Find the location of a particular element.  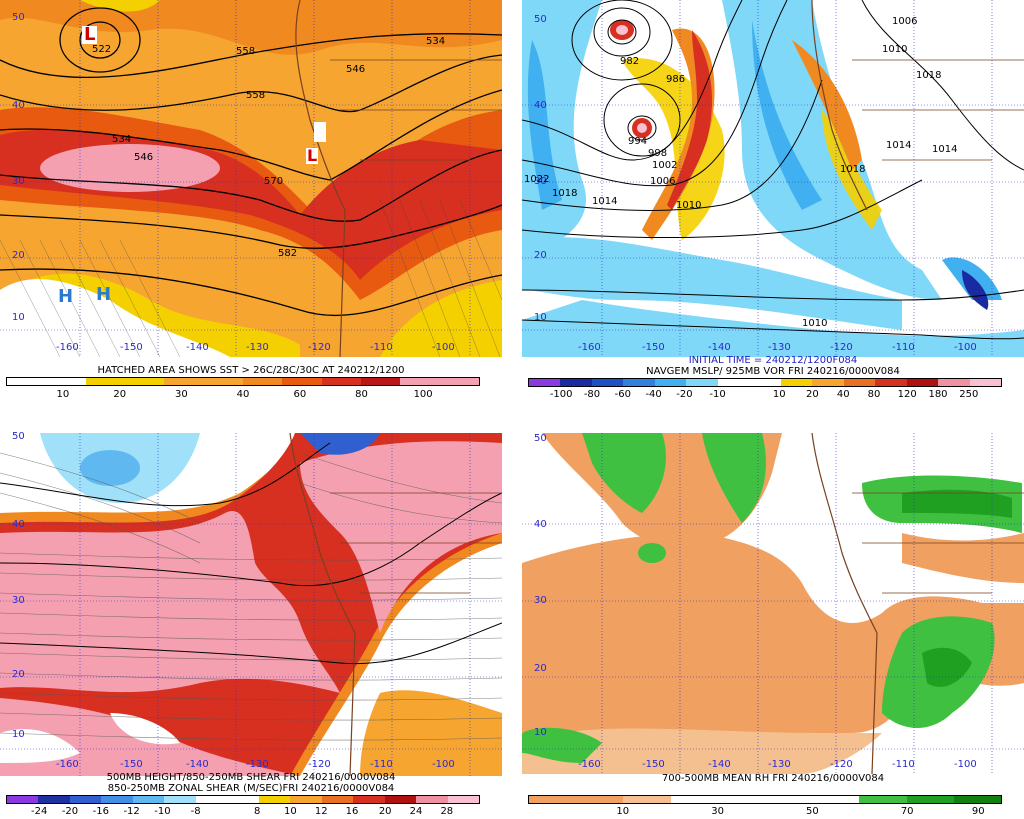

colorbar-label: 28 is located at coordinates (447, 811).